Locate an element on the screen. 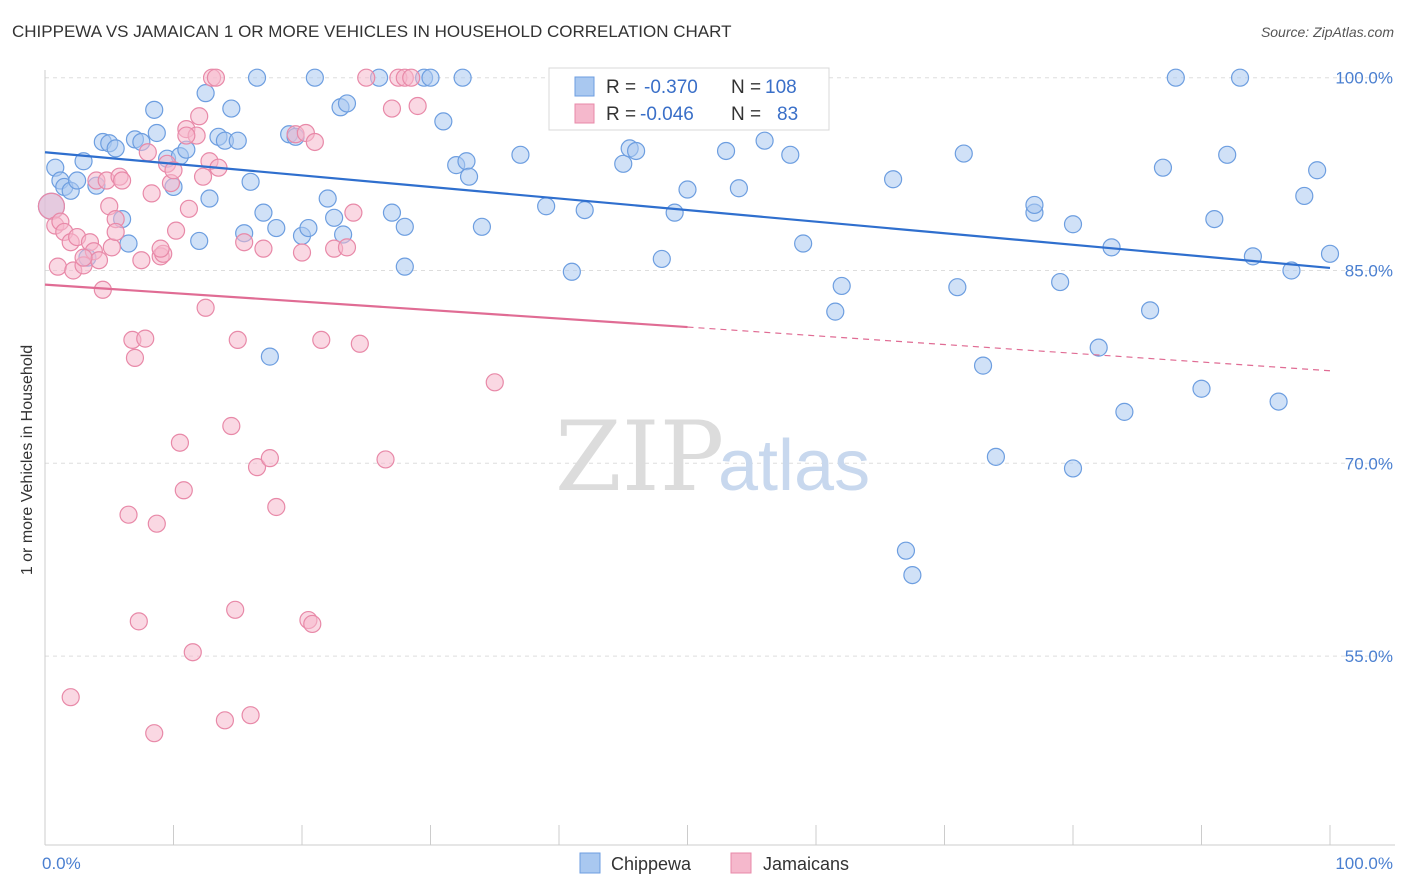 Image resolution: width=1406 pixels, height=892 pixels. bottom-legend-chippewa: Chippewa is located at coordinates (651, 864).